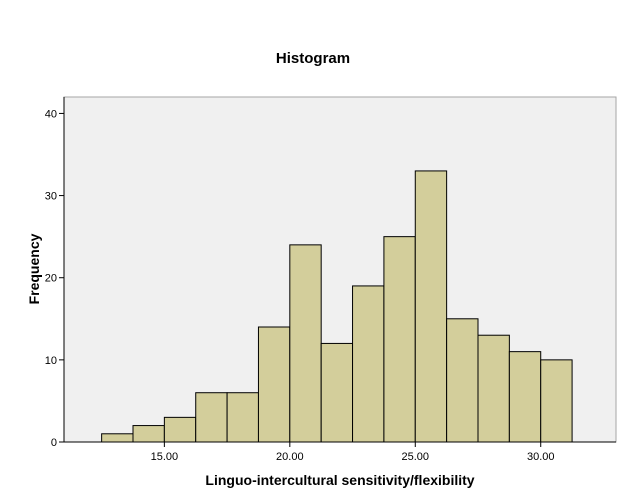  Describe the element at coordinates (541, 457) in the screenshot. I see `x-tick-label: 30.00` at that location.